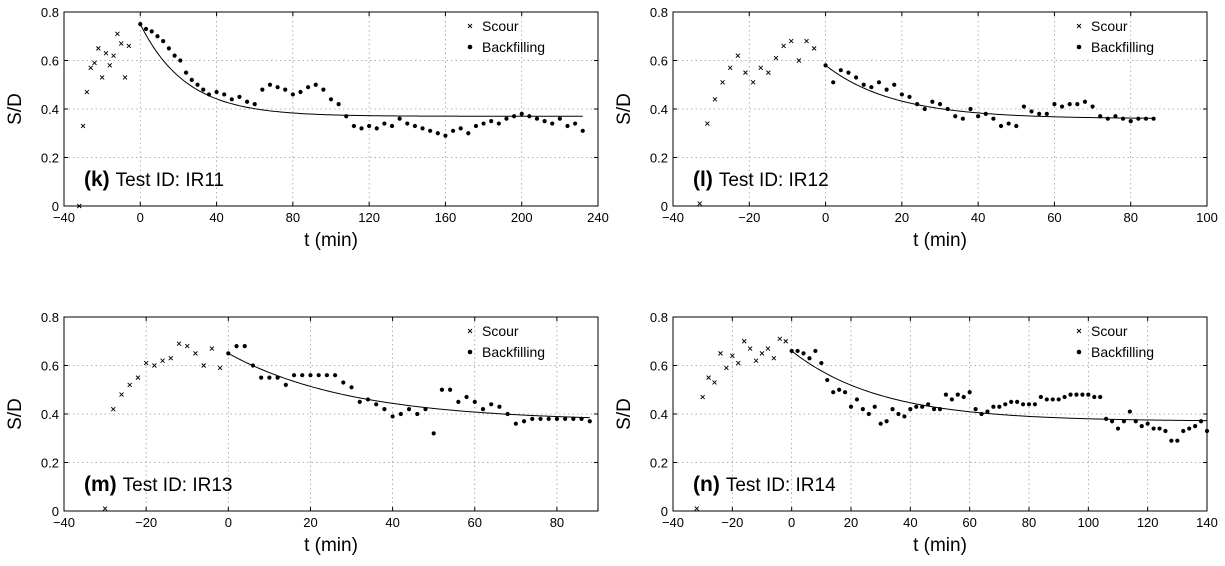  What do you see at coordinates (50, 12) in the screenshot?
I see `y-tick-label: 0.8` at bounding box center [50, 12].